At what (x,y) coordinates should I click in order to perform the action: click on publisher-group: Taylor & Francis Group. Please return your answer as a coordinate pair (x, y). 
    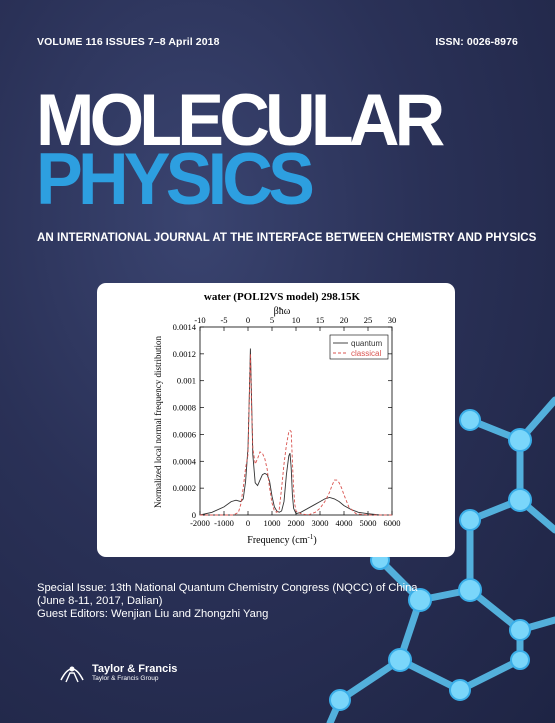
    Looking at the image, I should click on (125, 678).